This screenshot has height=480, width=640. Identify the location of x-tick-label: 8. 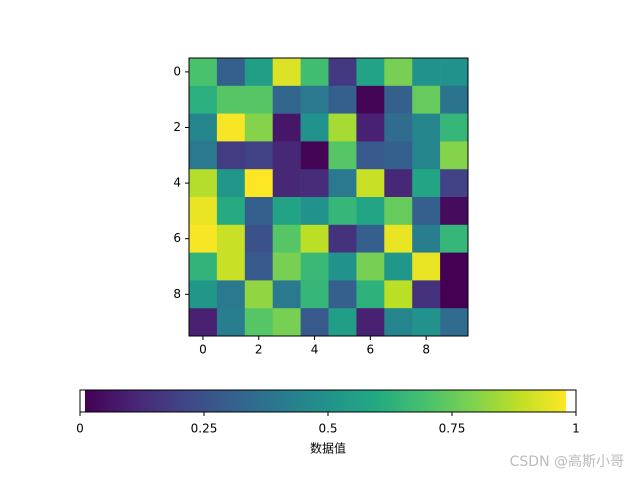
(426, 350).